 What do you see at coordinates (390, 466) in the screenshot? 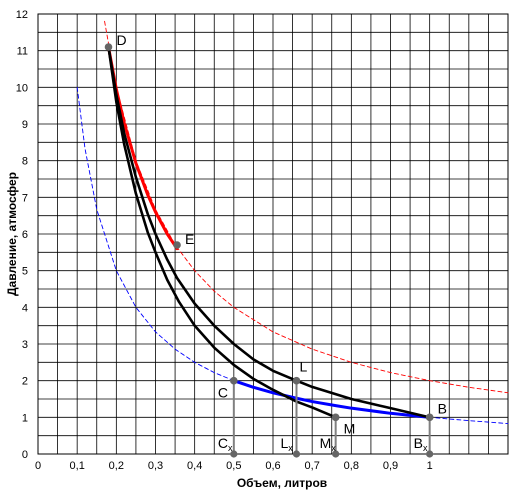
I see `x-tick-label: 0,9` at bounding box center [390, 466].